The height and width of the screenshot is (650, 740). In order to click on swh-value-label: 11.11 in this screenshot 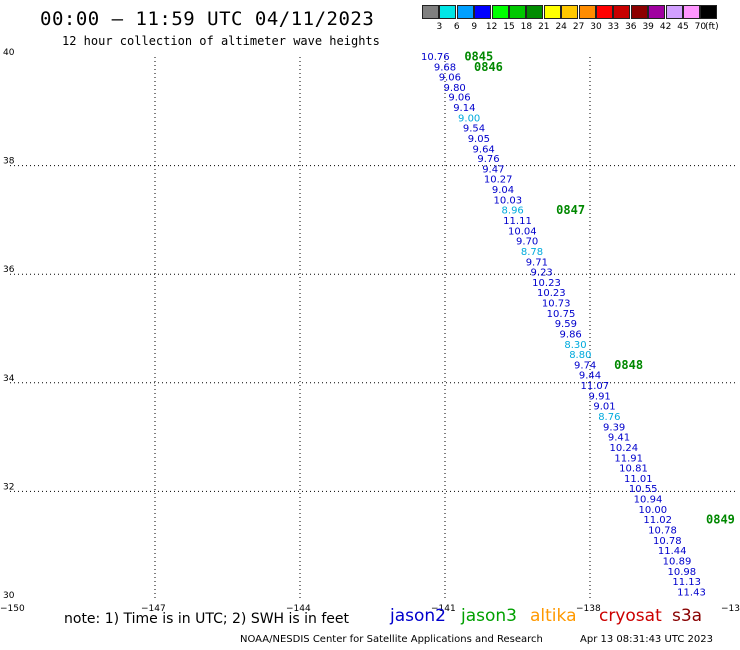, I will do `click(517, 221)`.